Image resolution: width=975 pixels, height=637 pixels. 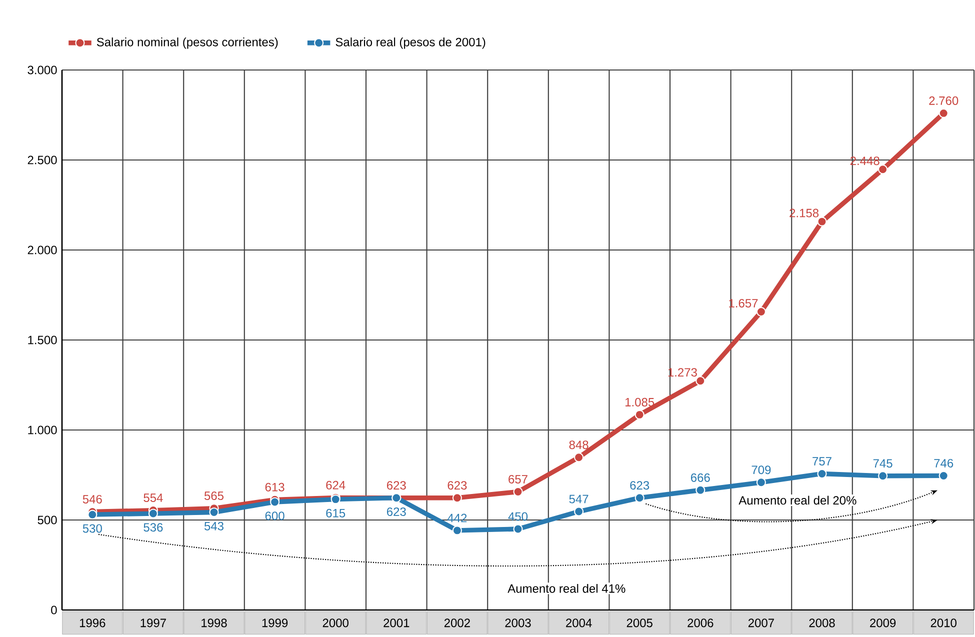 I want to click on x-tick-label: 1998, so click(x=214, y=623).